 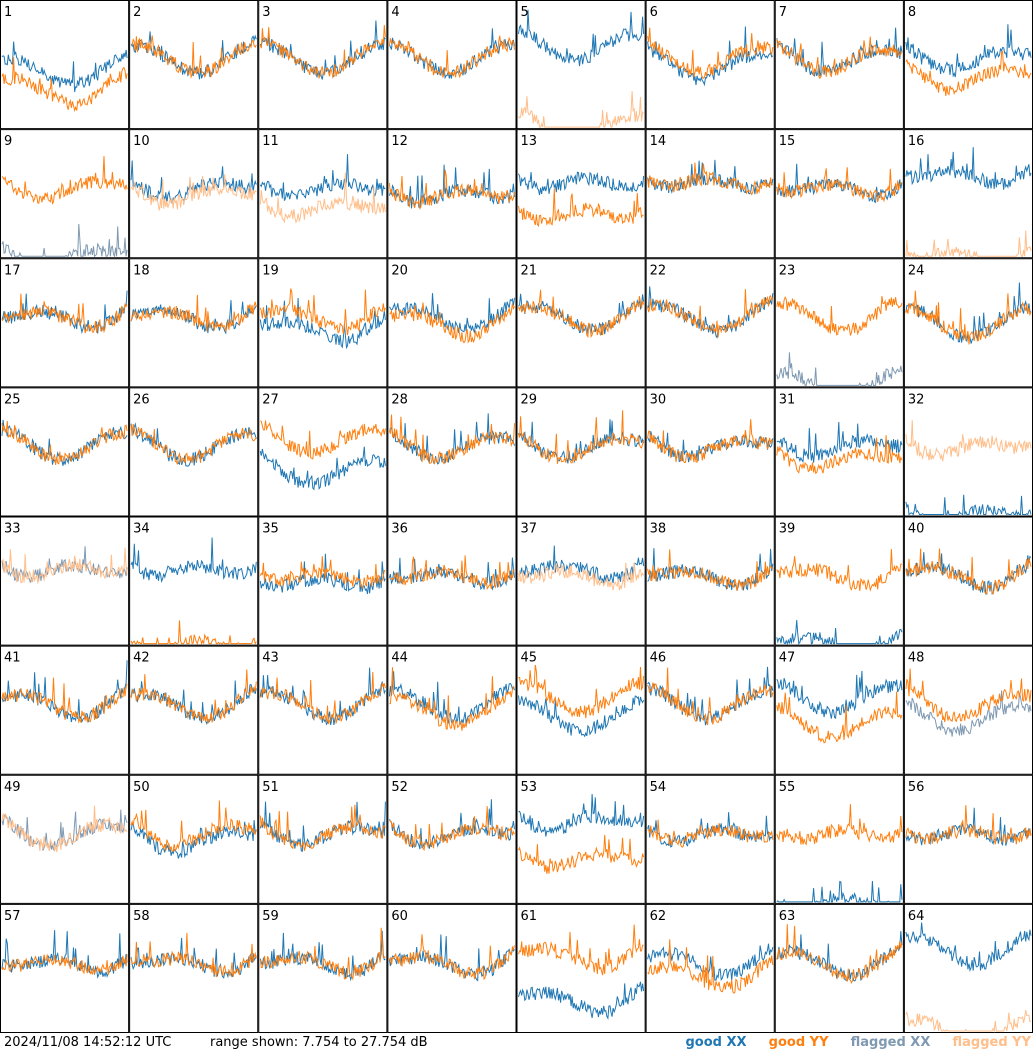 I want to click on panel-23: 23, so click(x=839, y=323).